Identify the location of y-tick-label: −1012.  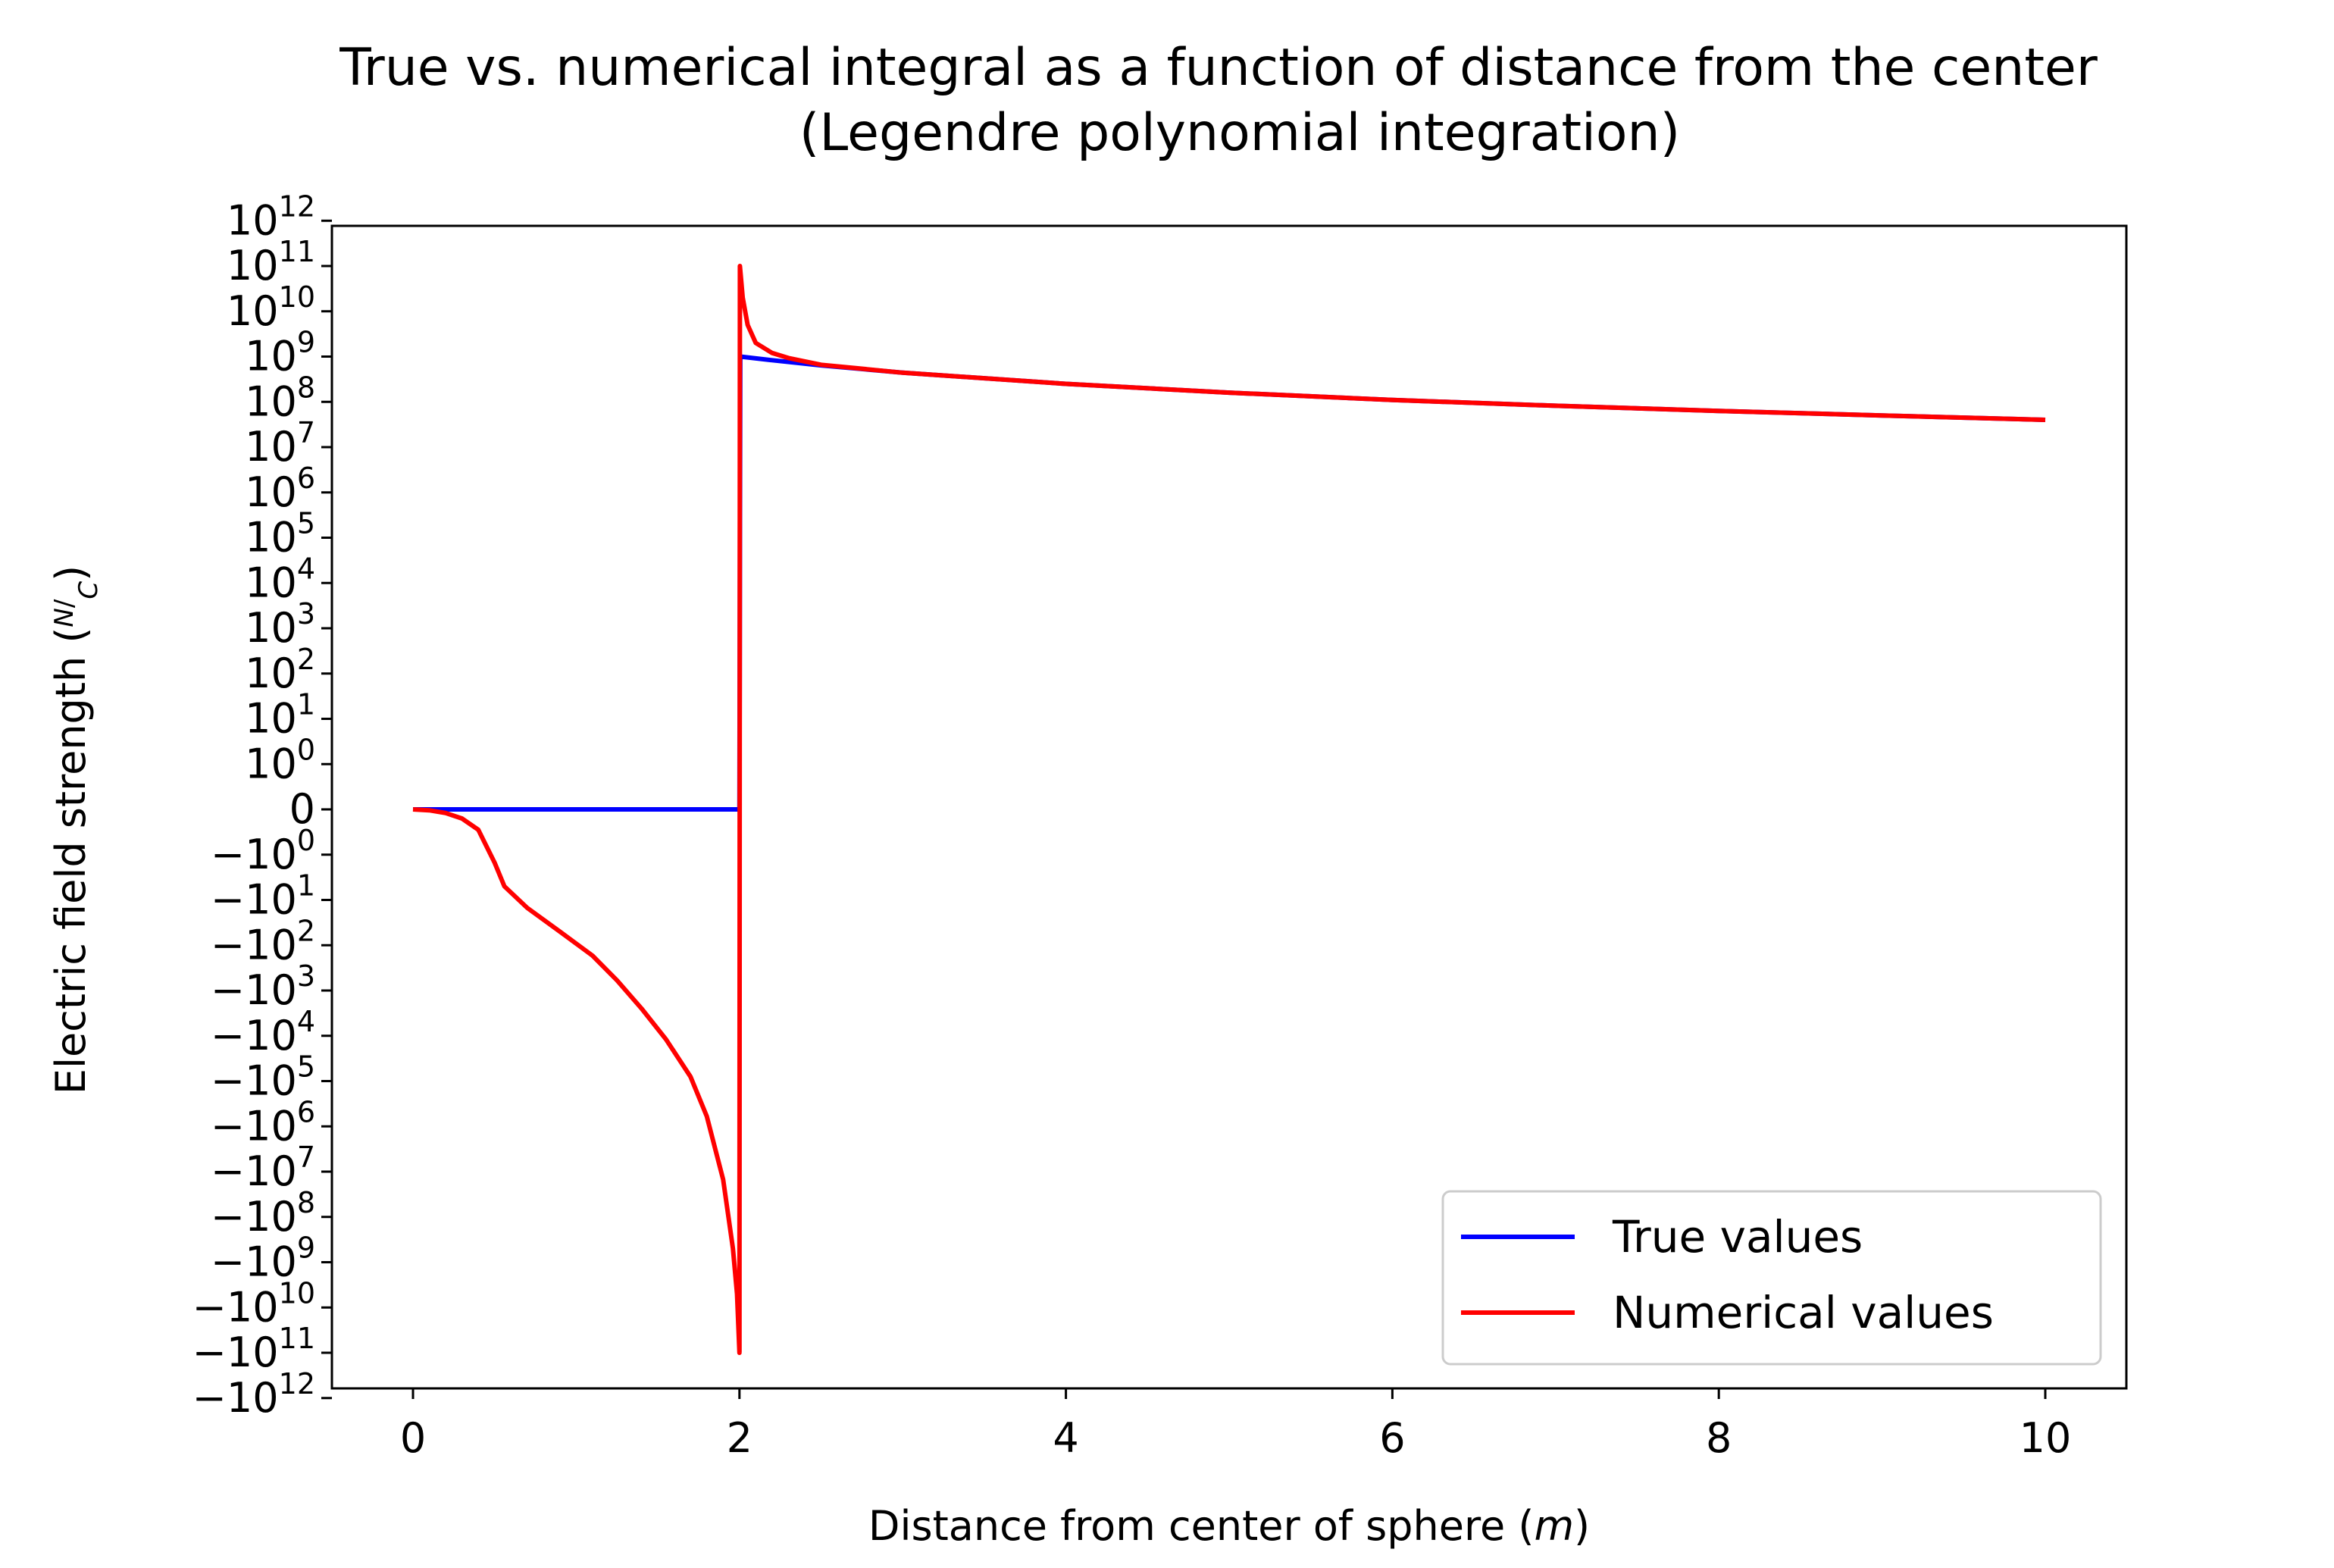
(254, 1394).